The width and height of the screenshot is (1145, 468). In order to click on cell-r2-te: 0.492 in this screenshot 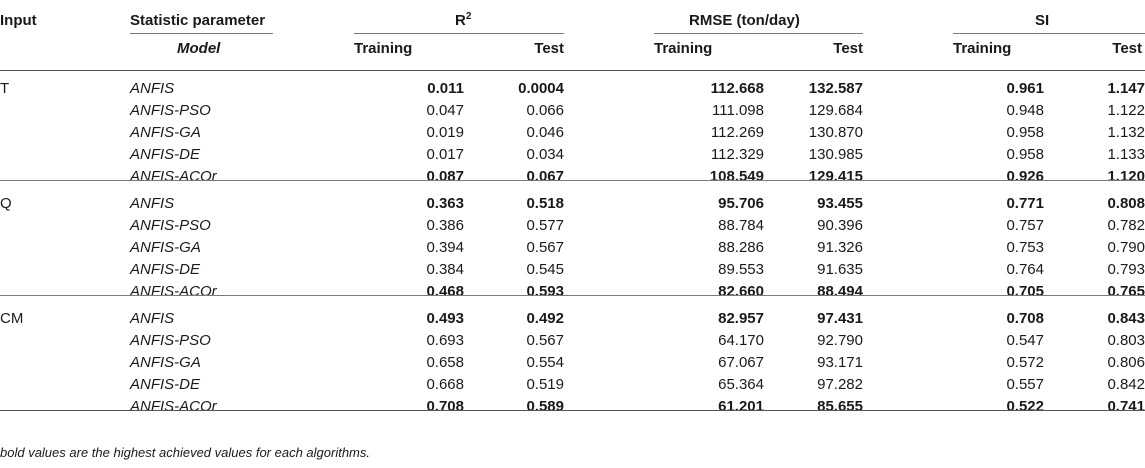, I will do `click(545, 318)`.